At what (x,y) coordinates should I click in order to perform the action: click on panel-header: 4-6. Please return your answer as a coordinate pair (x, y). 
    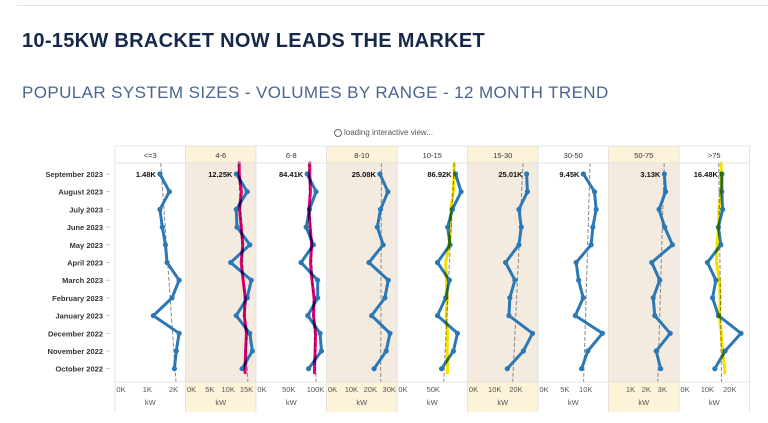
    Looking at the image, I should click on (220, 155).